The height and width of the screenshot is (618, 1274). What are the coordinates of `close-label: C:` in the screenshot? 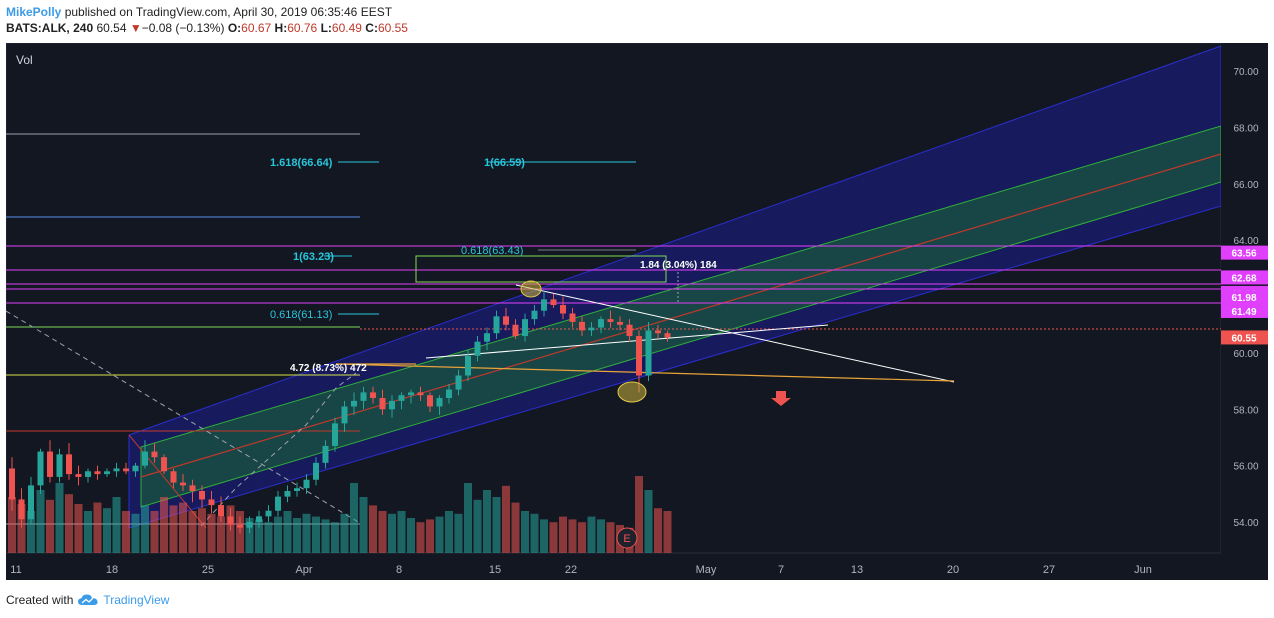 It's located at (371, 28).